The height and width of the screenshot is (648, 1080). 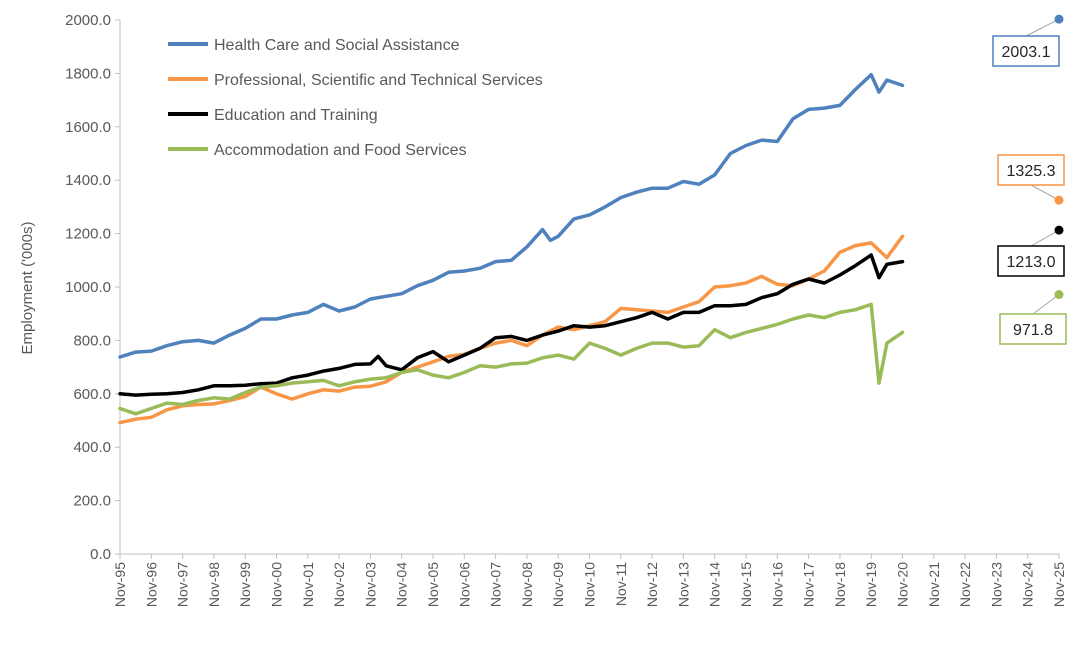 I want to click on x-tick-label: Nov-15, so click(x=746, y=584).